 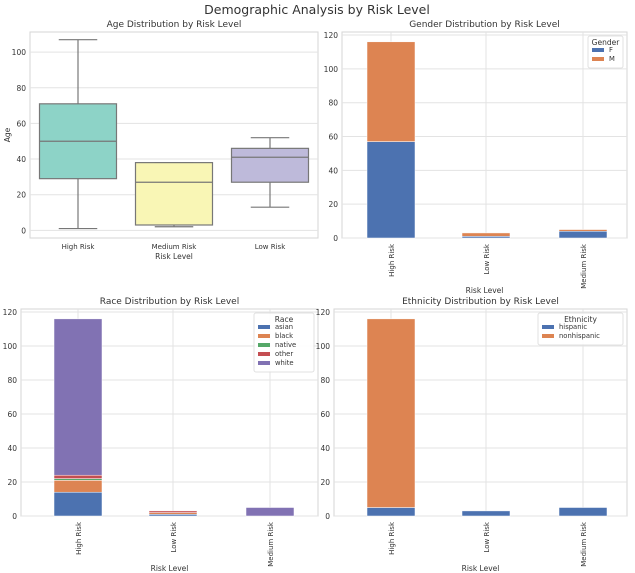 I want to click on legend-label-other: other, so click(x=284, y=354).